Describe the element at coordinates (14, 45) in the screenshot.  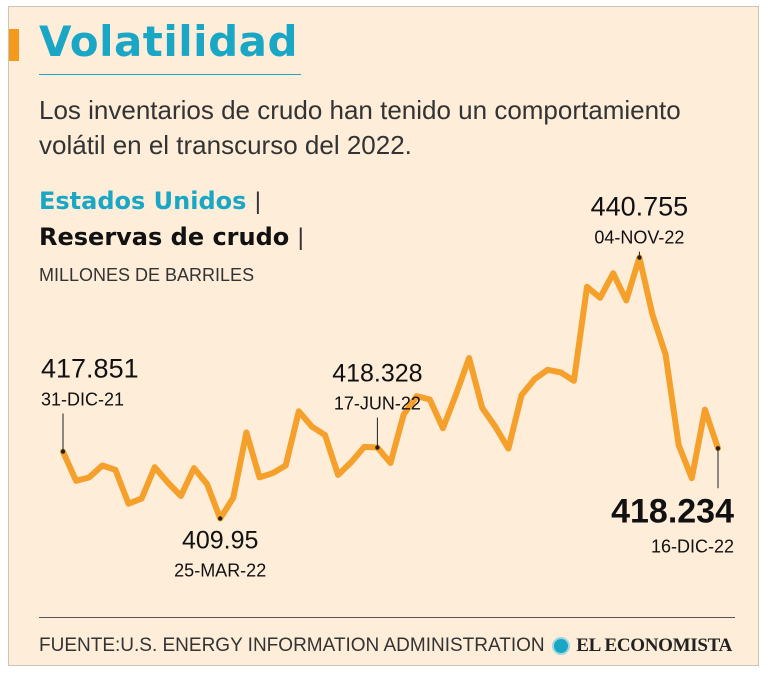
I see `accent-bar` at that location.